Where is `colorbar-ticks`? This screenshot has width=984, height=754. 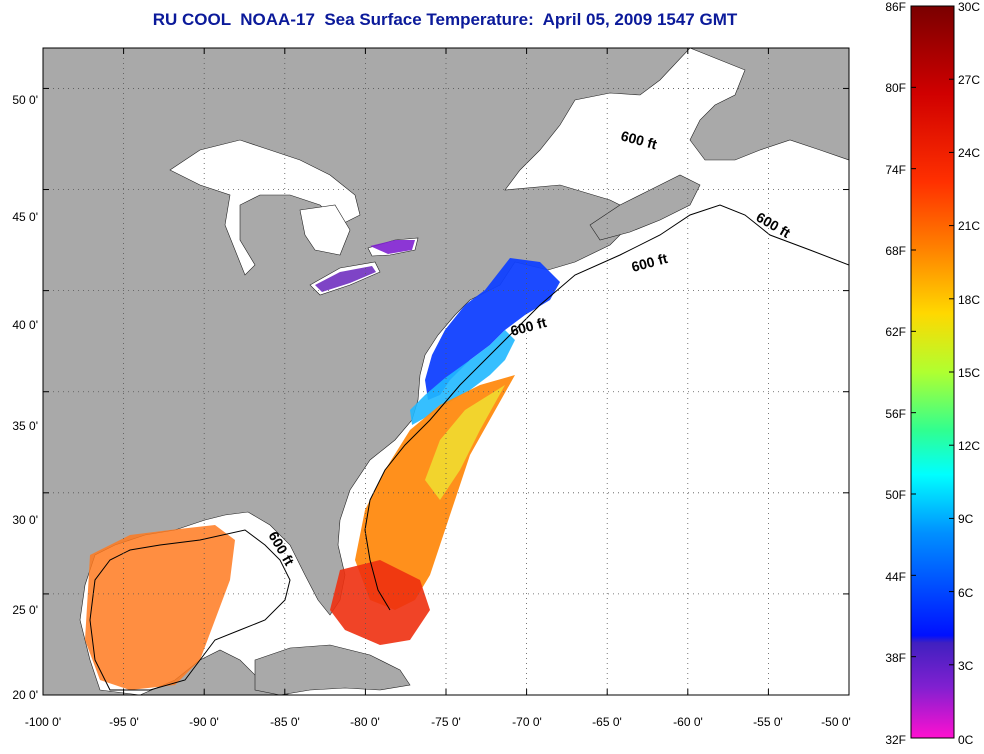 colorbar-ticks is located at coordinates (932, 372).